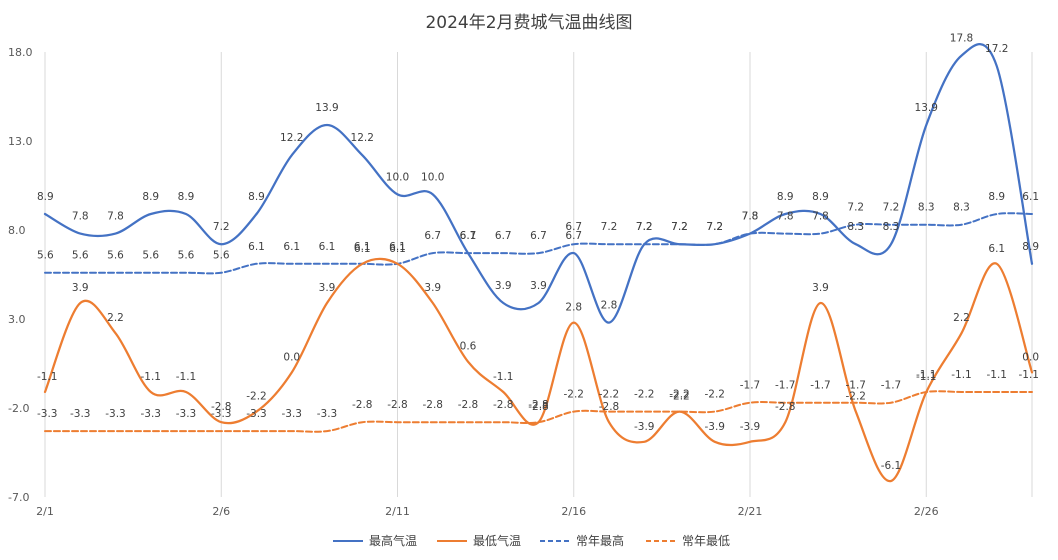 Image resolution: width=1058 pixels, height=560 pixels. Describe the element at coordinates (18, 408) in the screenshot. I see `y-tick-label: -2.0` at that location.